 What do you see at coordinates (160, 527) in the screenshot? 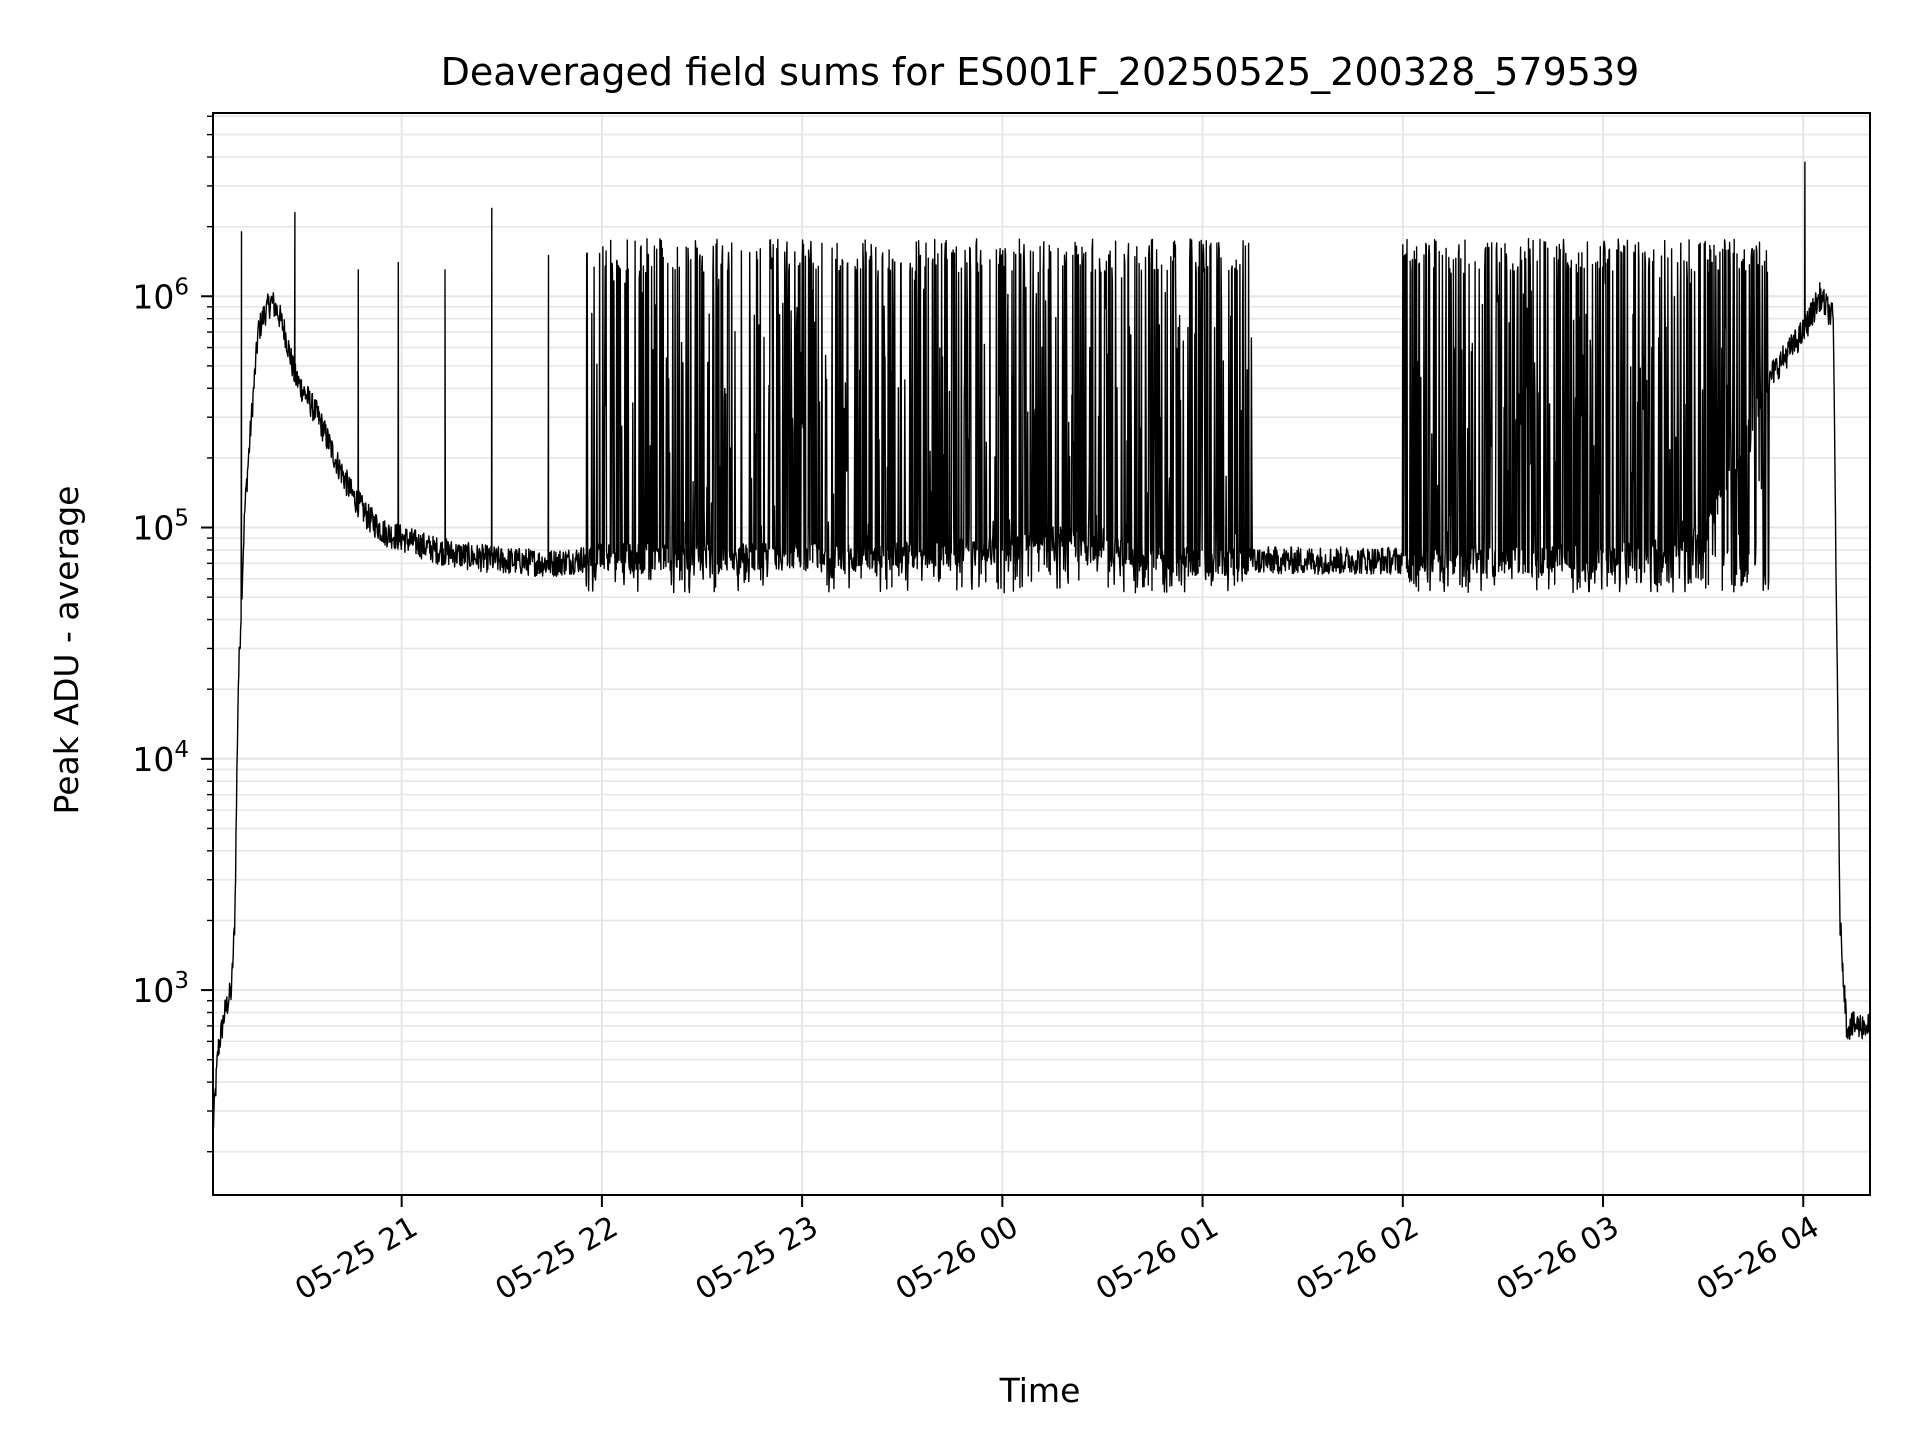
I see `y-tick-label: 105` at bounding box center [160, 527].